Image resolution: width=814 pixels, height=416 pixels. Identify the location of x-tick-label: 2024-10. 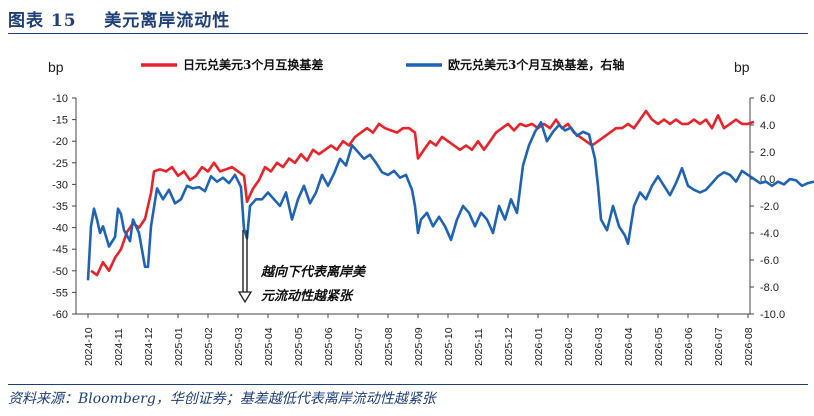
(89, 346).